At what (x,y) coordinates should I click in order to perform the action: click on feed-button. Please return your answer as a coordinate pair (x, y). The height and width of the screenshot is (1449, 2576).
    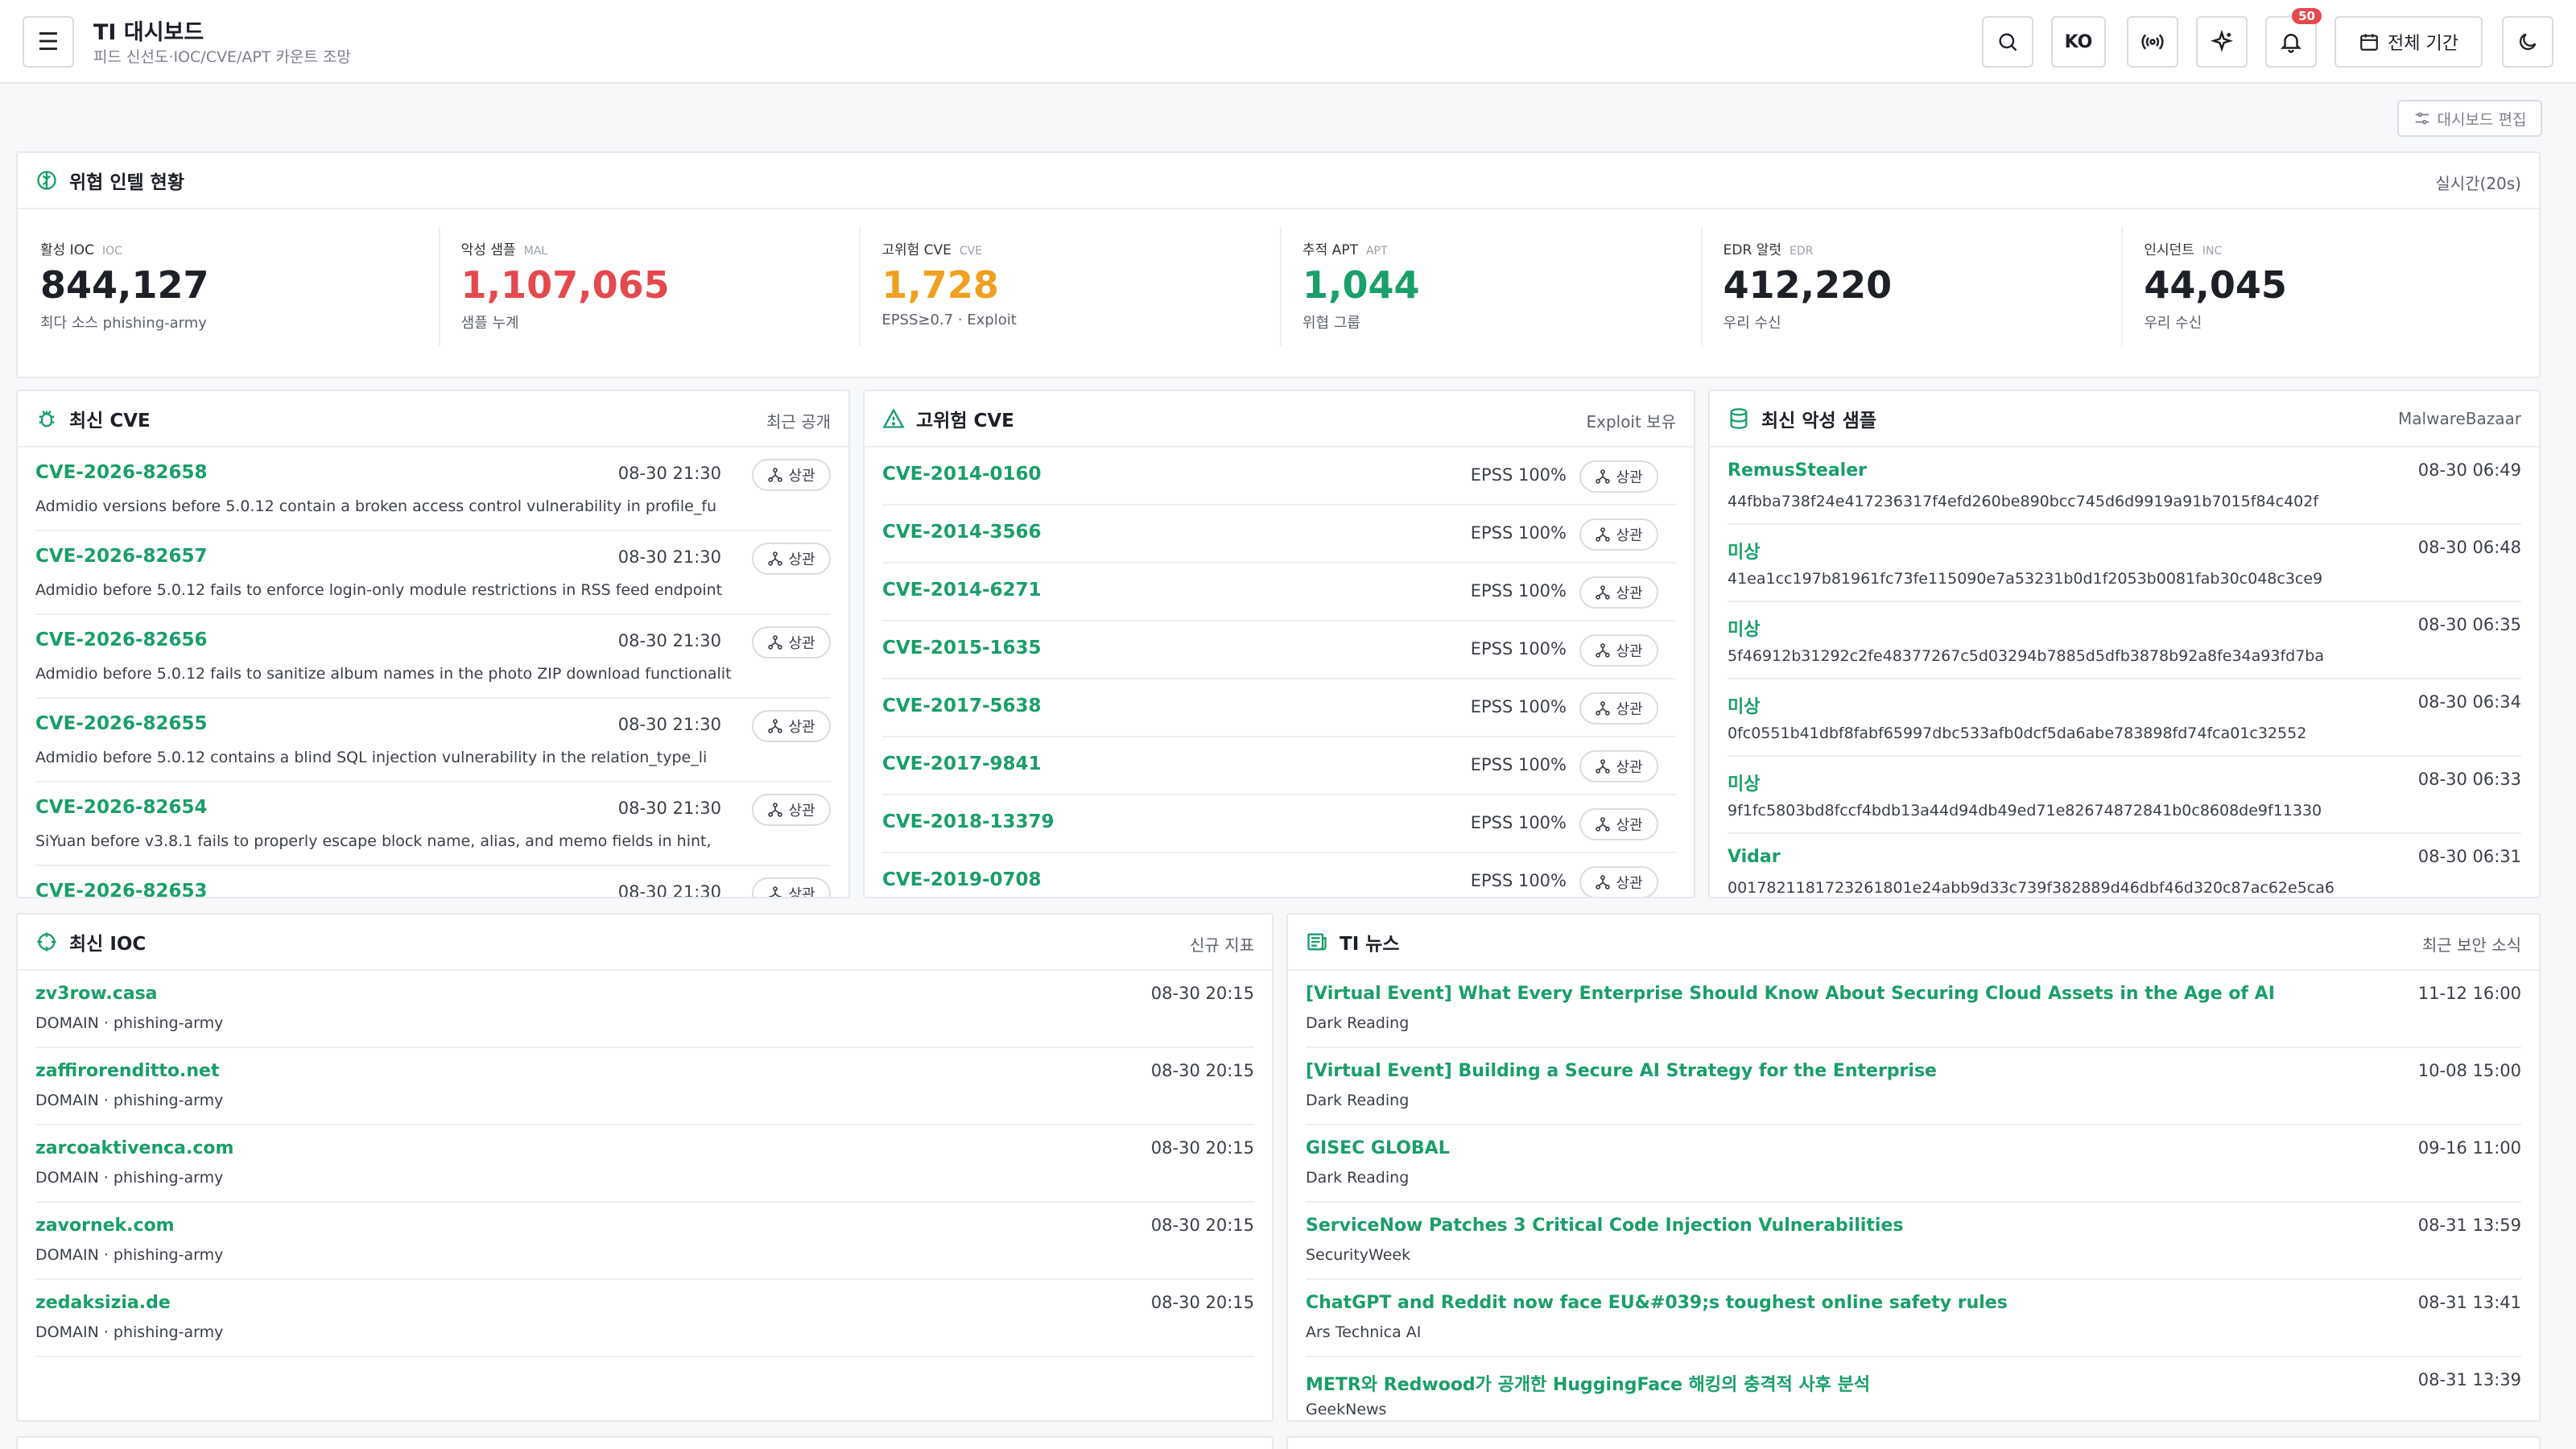
    Looking at the image, I should click on (2152, 42).